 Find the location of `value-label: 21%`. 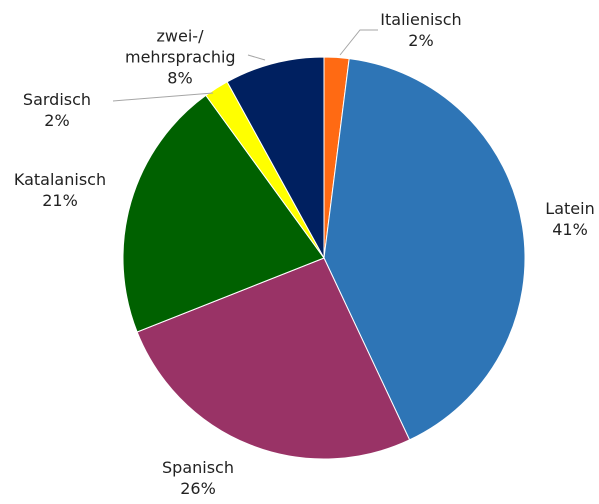

value-label: 21% is located at coordinates (60, 200).